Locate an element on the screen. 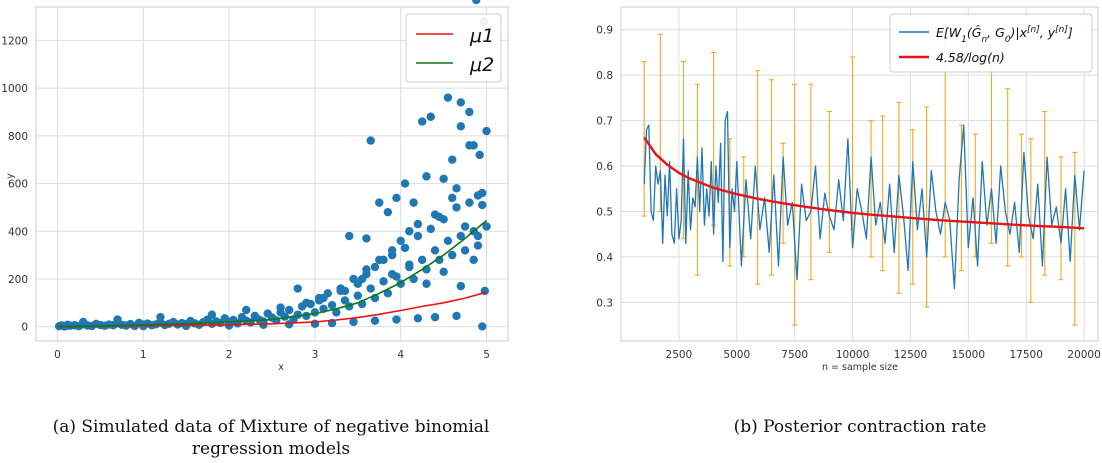  chart-b-caption: (b) Posterior contraction rate is located at coordinates (860, 427).